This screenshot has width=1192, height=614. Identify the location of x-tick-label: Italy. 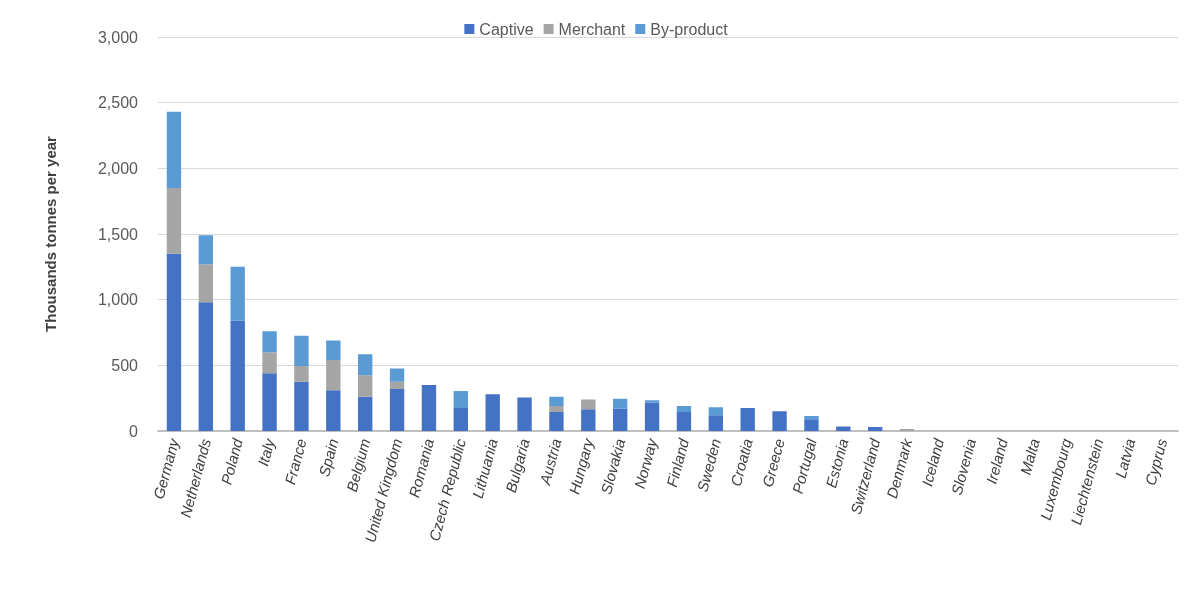
(266, 451).